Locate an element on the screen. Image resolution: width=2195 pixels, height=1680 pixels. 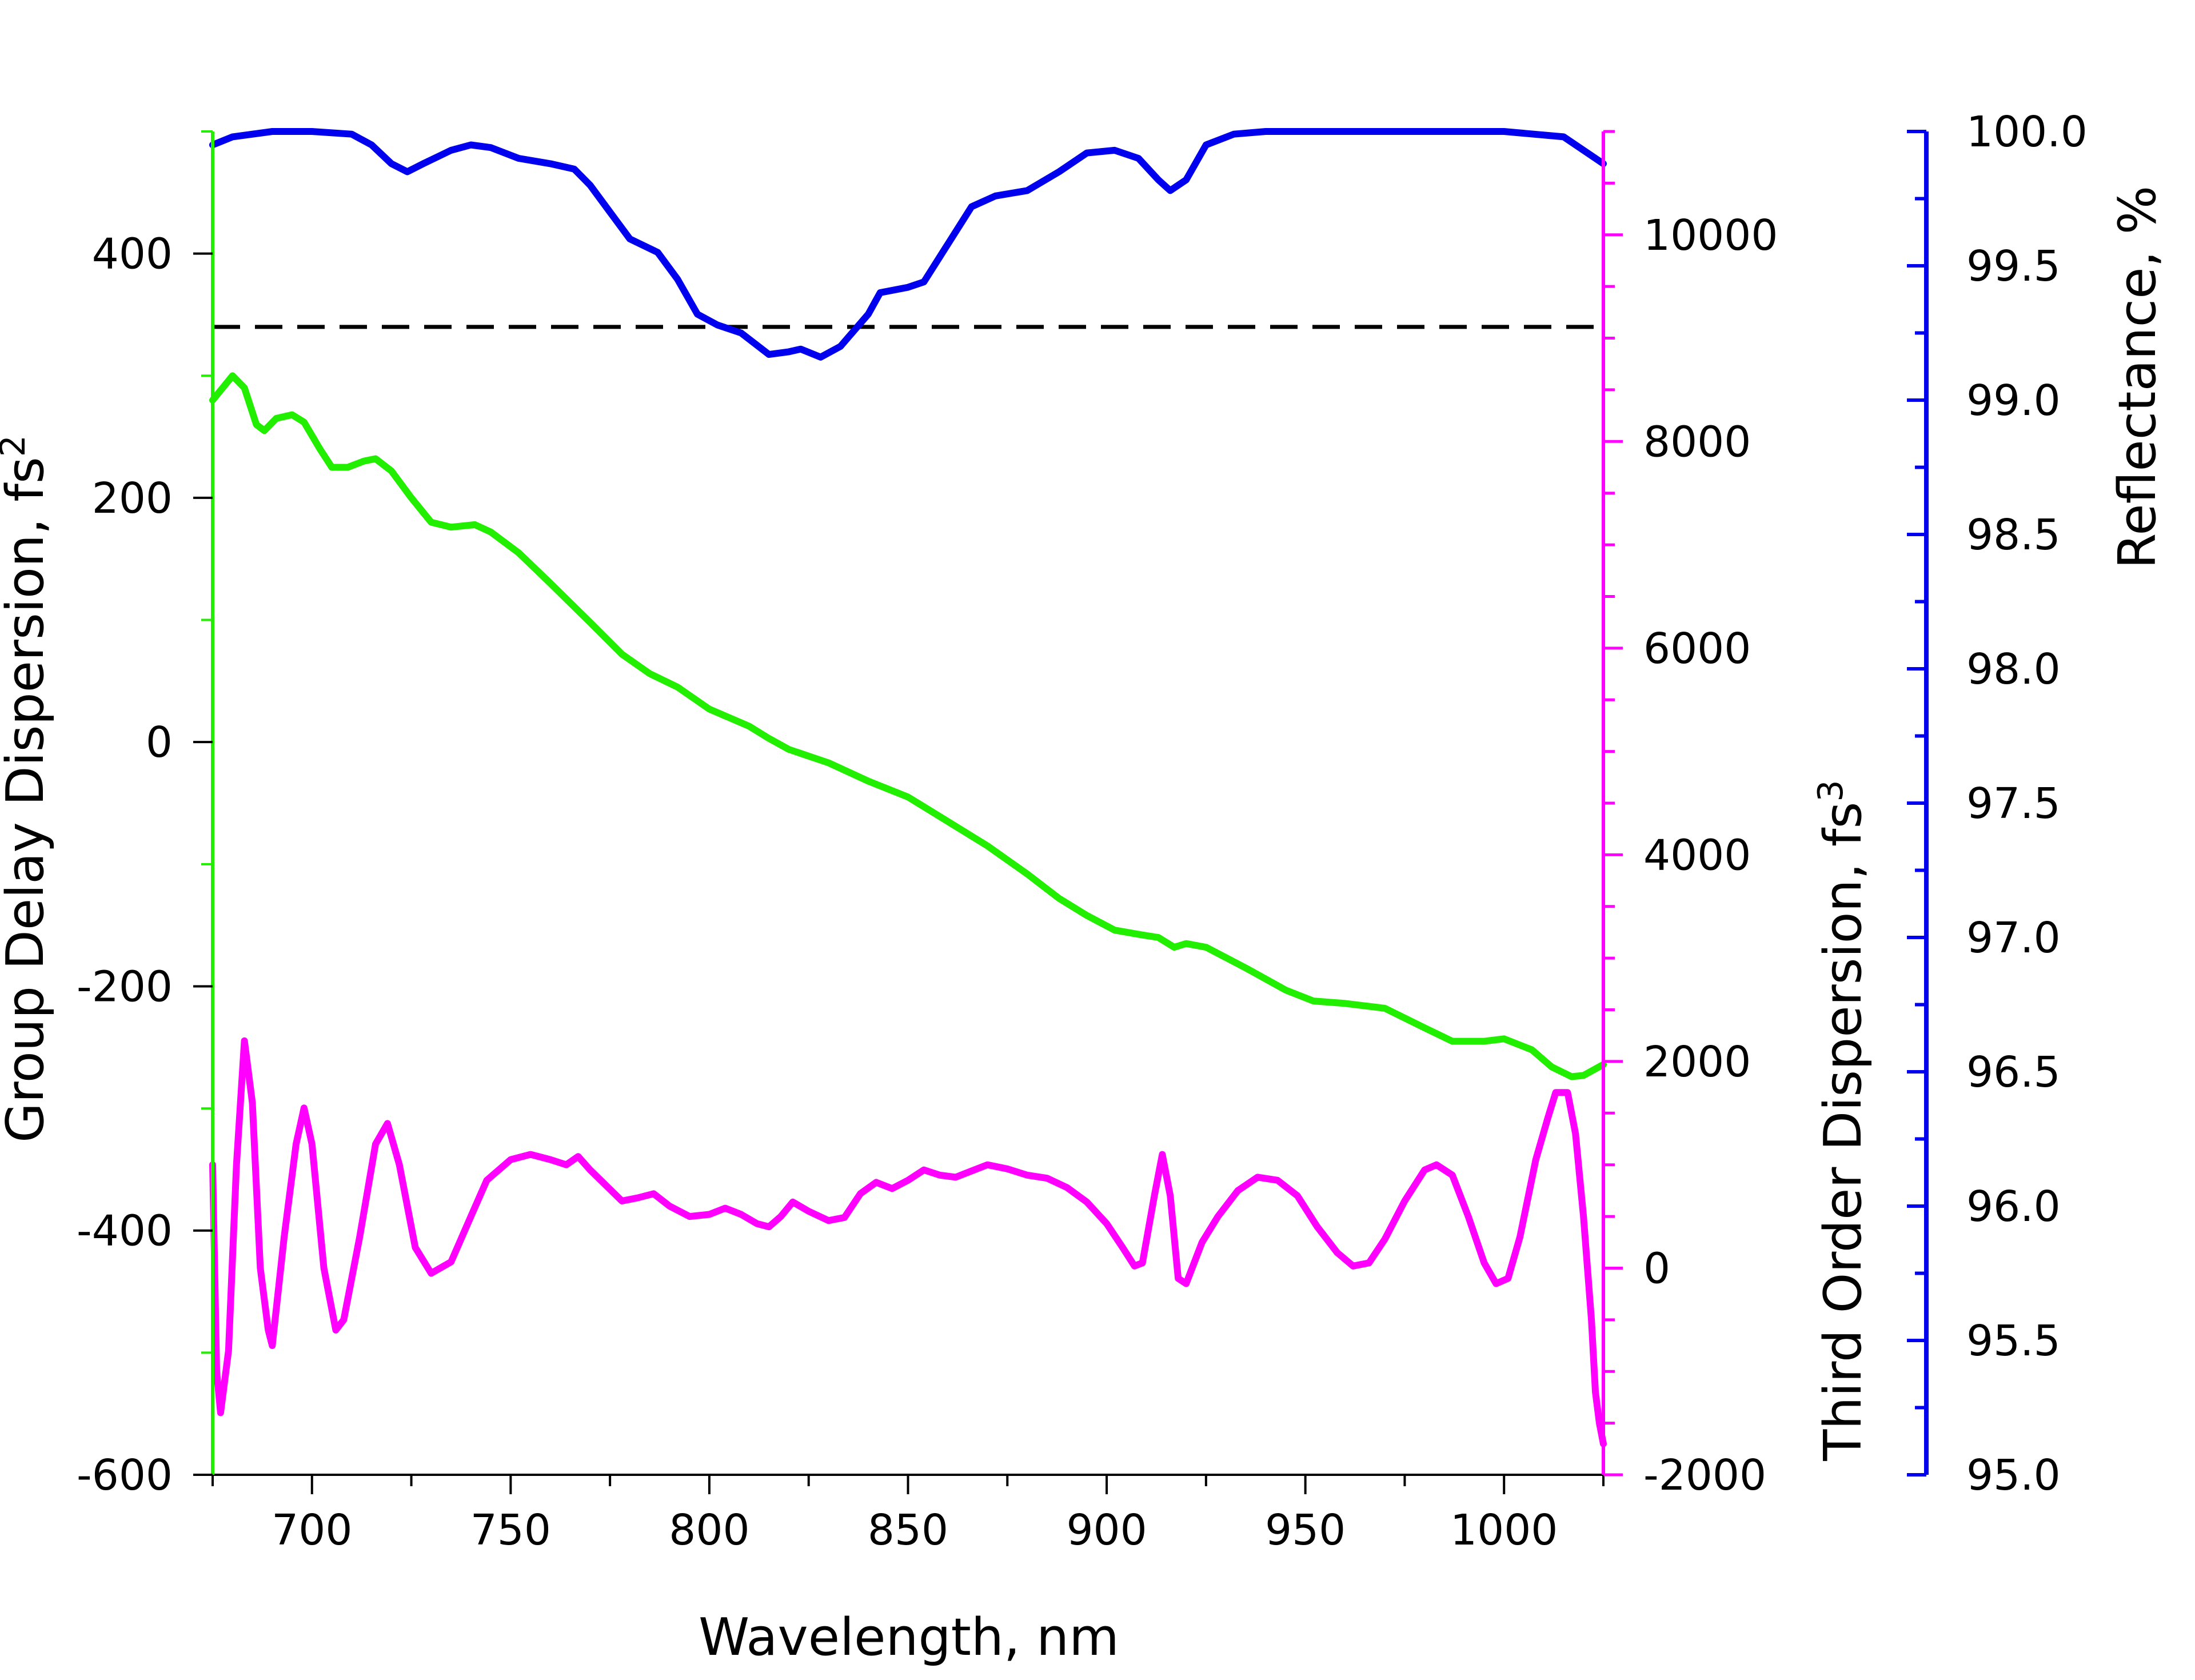
x-tick-label: 850 is located at coordinates (908, 1530).